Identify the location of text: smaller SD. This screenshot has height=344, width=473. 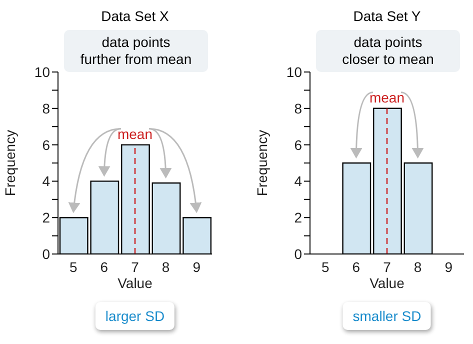
(387, 316).